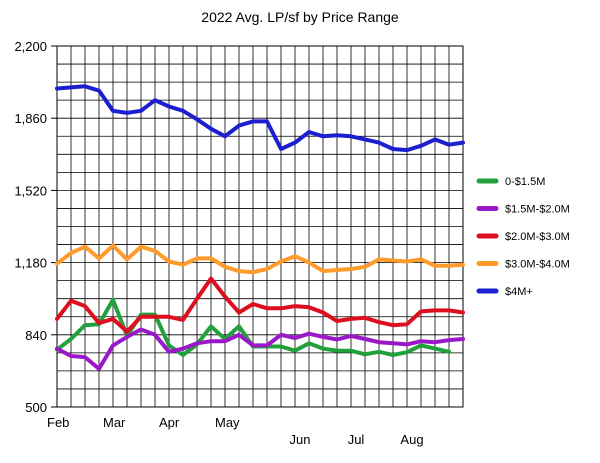 The height and width of the screenshot is (463, 600). Describe the element at coordinates (36, 407) in the screenshot. I see `y-tick-label: 500` at that location.